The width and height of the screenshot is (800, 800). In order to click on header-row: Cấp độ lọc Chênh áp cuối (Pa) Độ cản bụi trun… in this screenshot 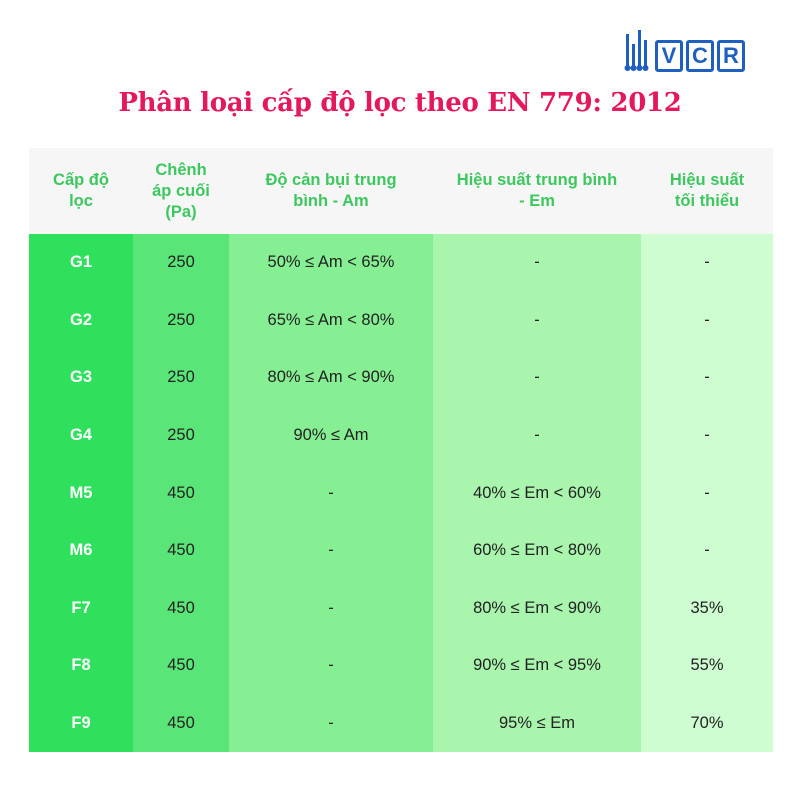, I will do `click(401, 191)`.